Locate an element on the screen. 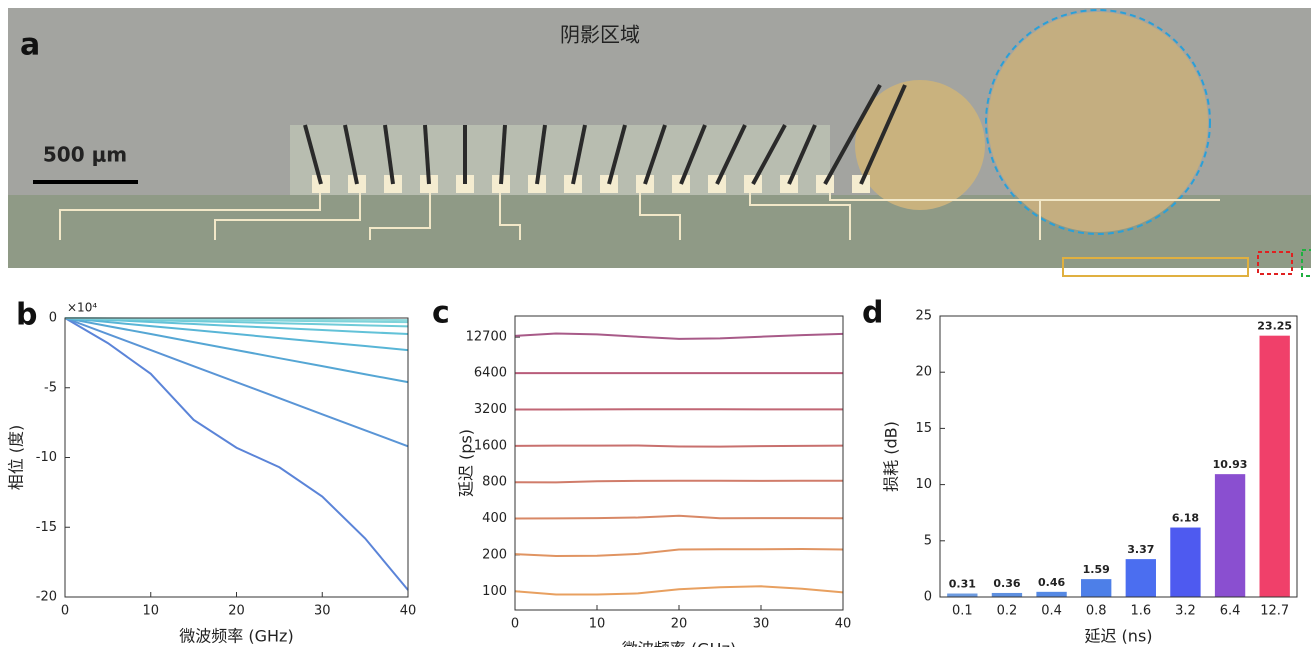 The height and width of the screenshot is (647, 1311). annotation: 阴影区域 is located at coordinates (600, 35).